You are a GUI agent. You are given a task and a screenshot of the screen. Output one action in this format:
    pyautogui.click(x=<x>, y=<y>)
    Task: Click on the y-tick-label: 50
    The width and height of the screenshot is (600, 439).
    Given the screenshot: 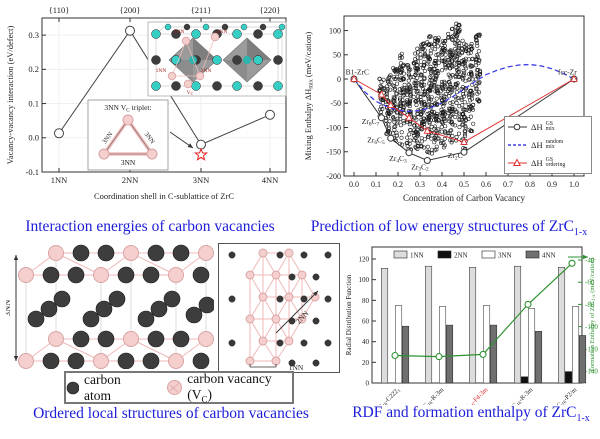 What is the action you would take?
    pyautogui.click(x=337, y=55)
    